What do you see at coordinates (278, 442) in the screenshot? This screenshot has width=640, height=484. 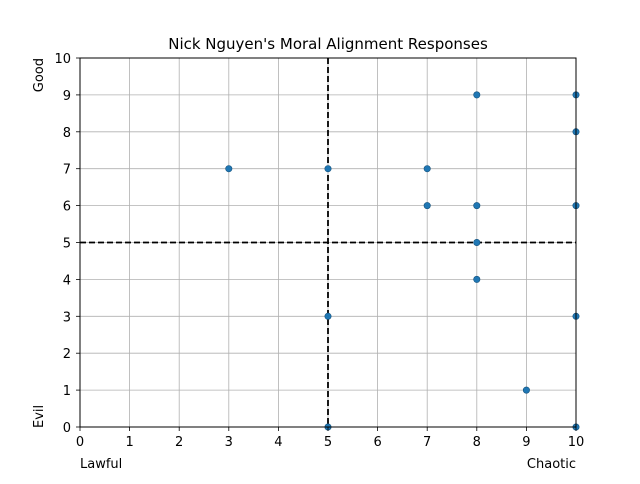 I see `x-tick-label: 4` at bounding box center [278, 442].